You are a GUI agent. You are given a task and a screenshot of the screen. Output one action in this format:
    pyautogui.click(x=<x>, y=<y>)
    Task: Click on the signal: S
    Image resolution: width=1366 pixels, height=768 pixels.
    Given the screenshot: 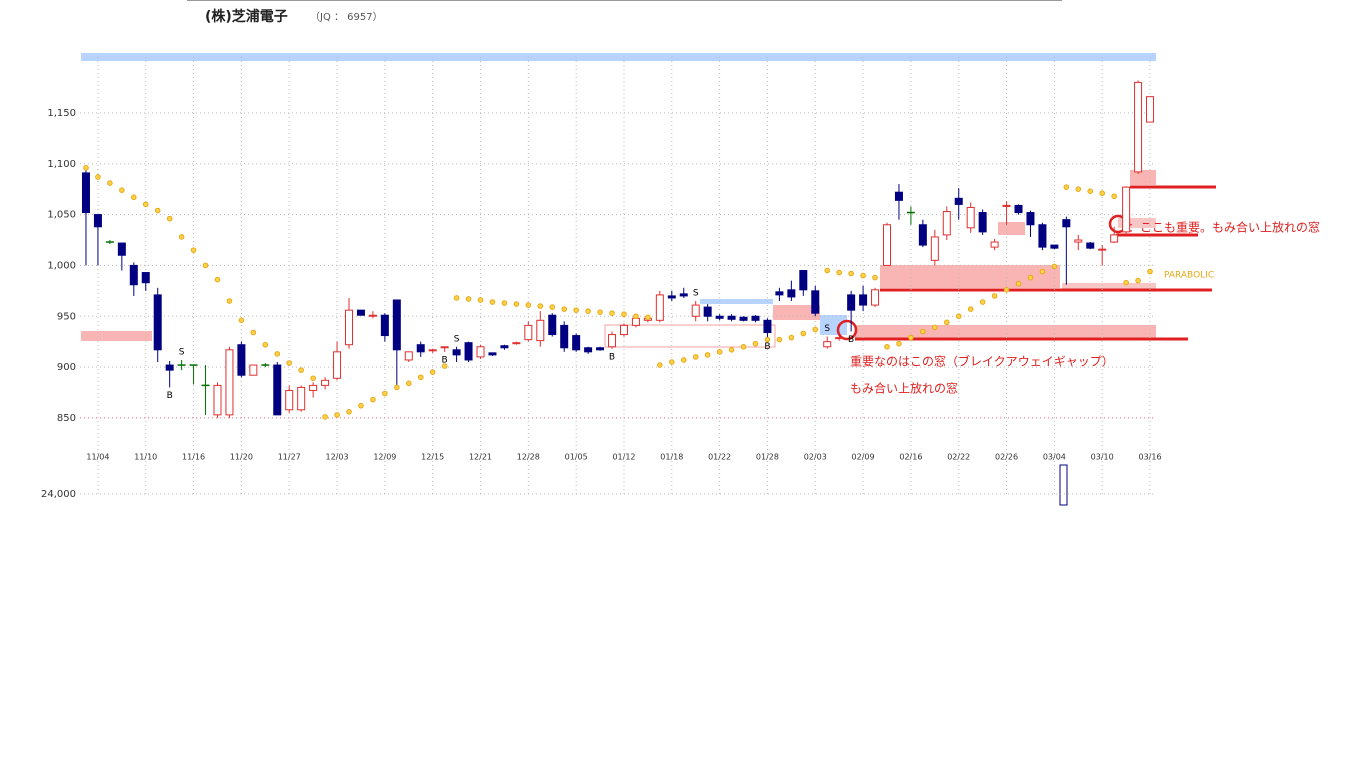 What is the action you would take?
    pyautogui.click(x=696, y=294)
    